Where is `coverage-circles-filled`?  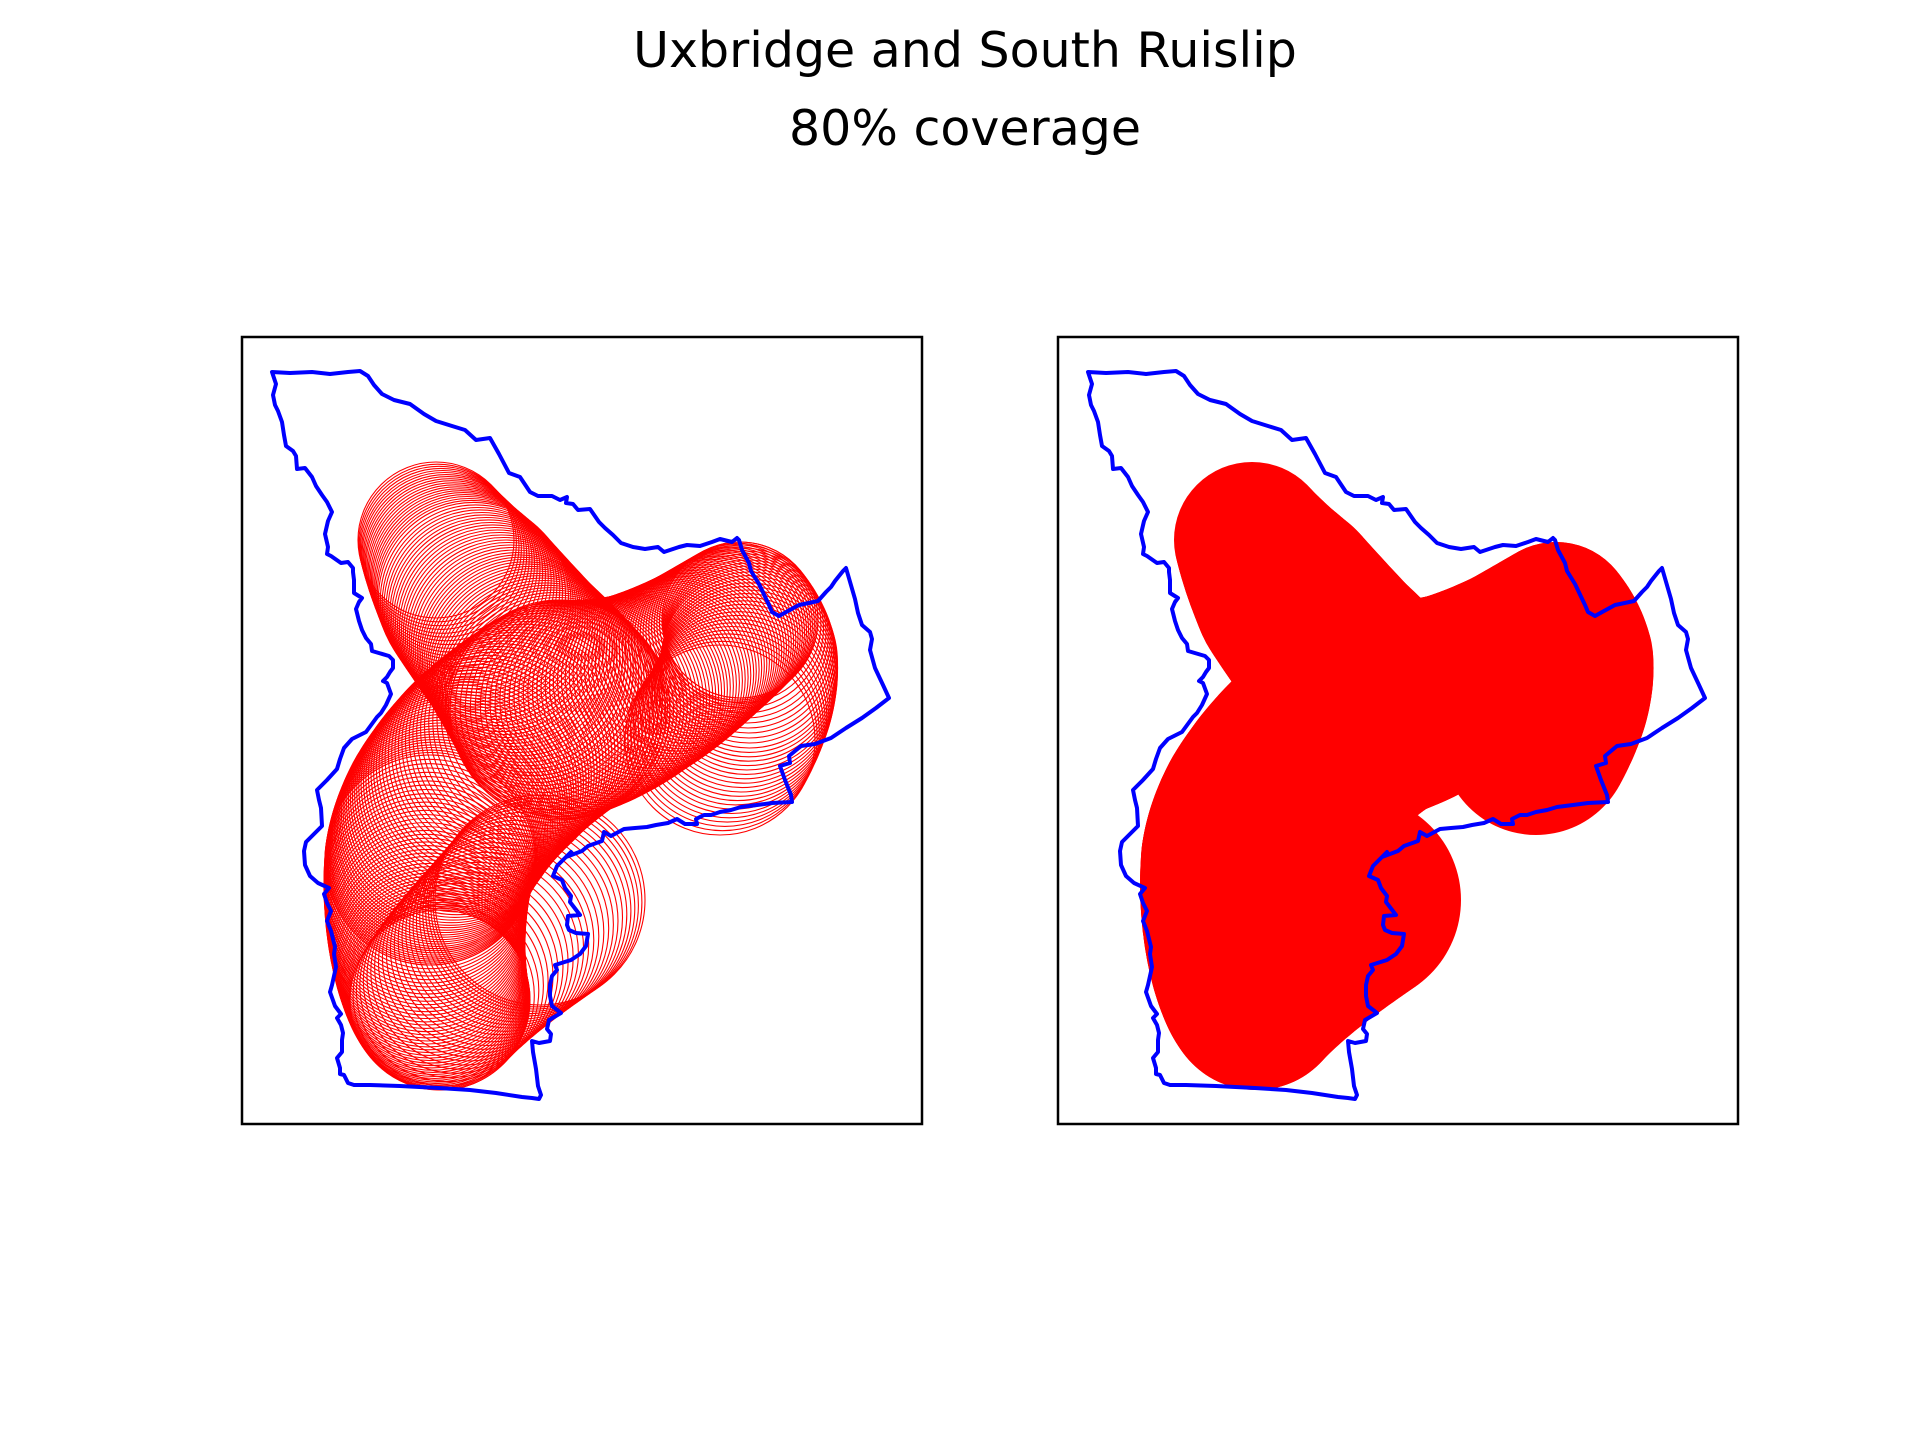
coverage-circles-filled is located at coordinates (1397, 776).